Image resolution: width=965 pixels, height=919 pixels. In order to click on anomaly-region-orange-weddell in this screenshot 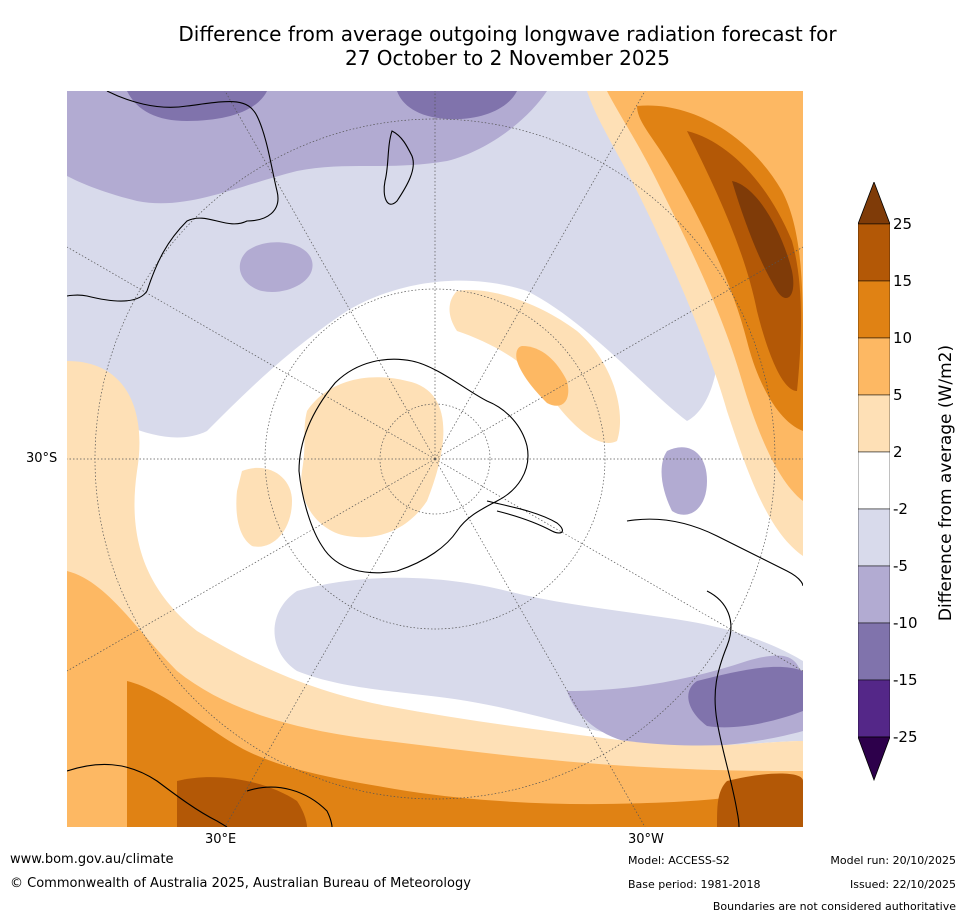, I will do `click(542, 376)`.